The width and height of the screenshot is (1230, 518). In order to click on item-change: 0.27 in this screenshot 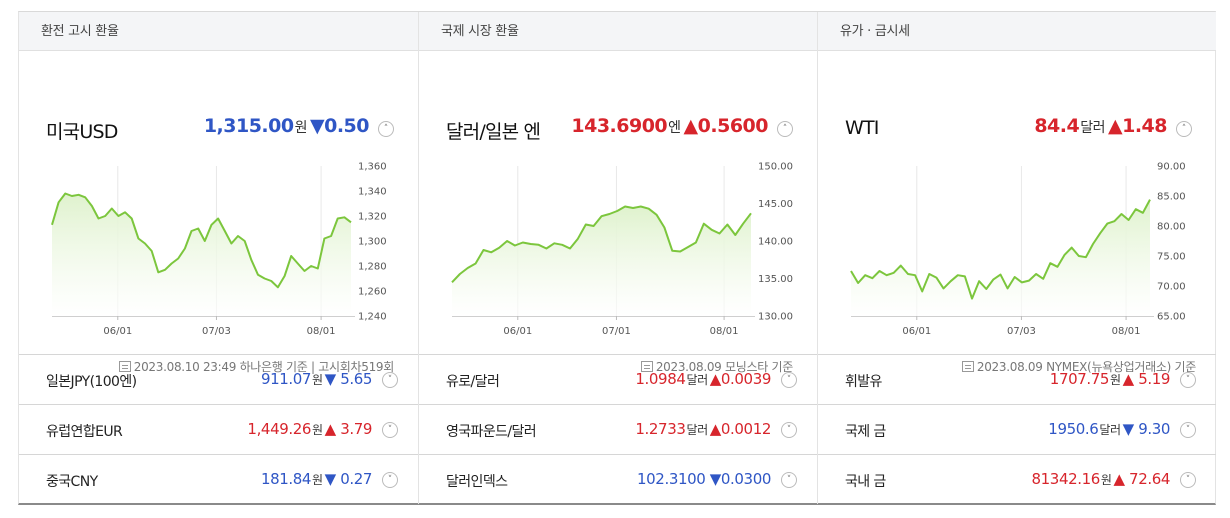, I will do `click(356, 479)`.